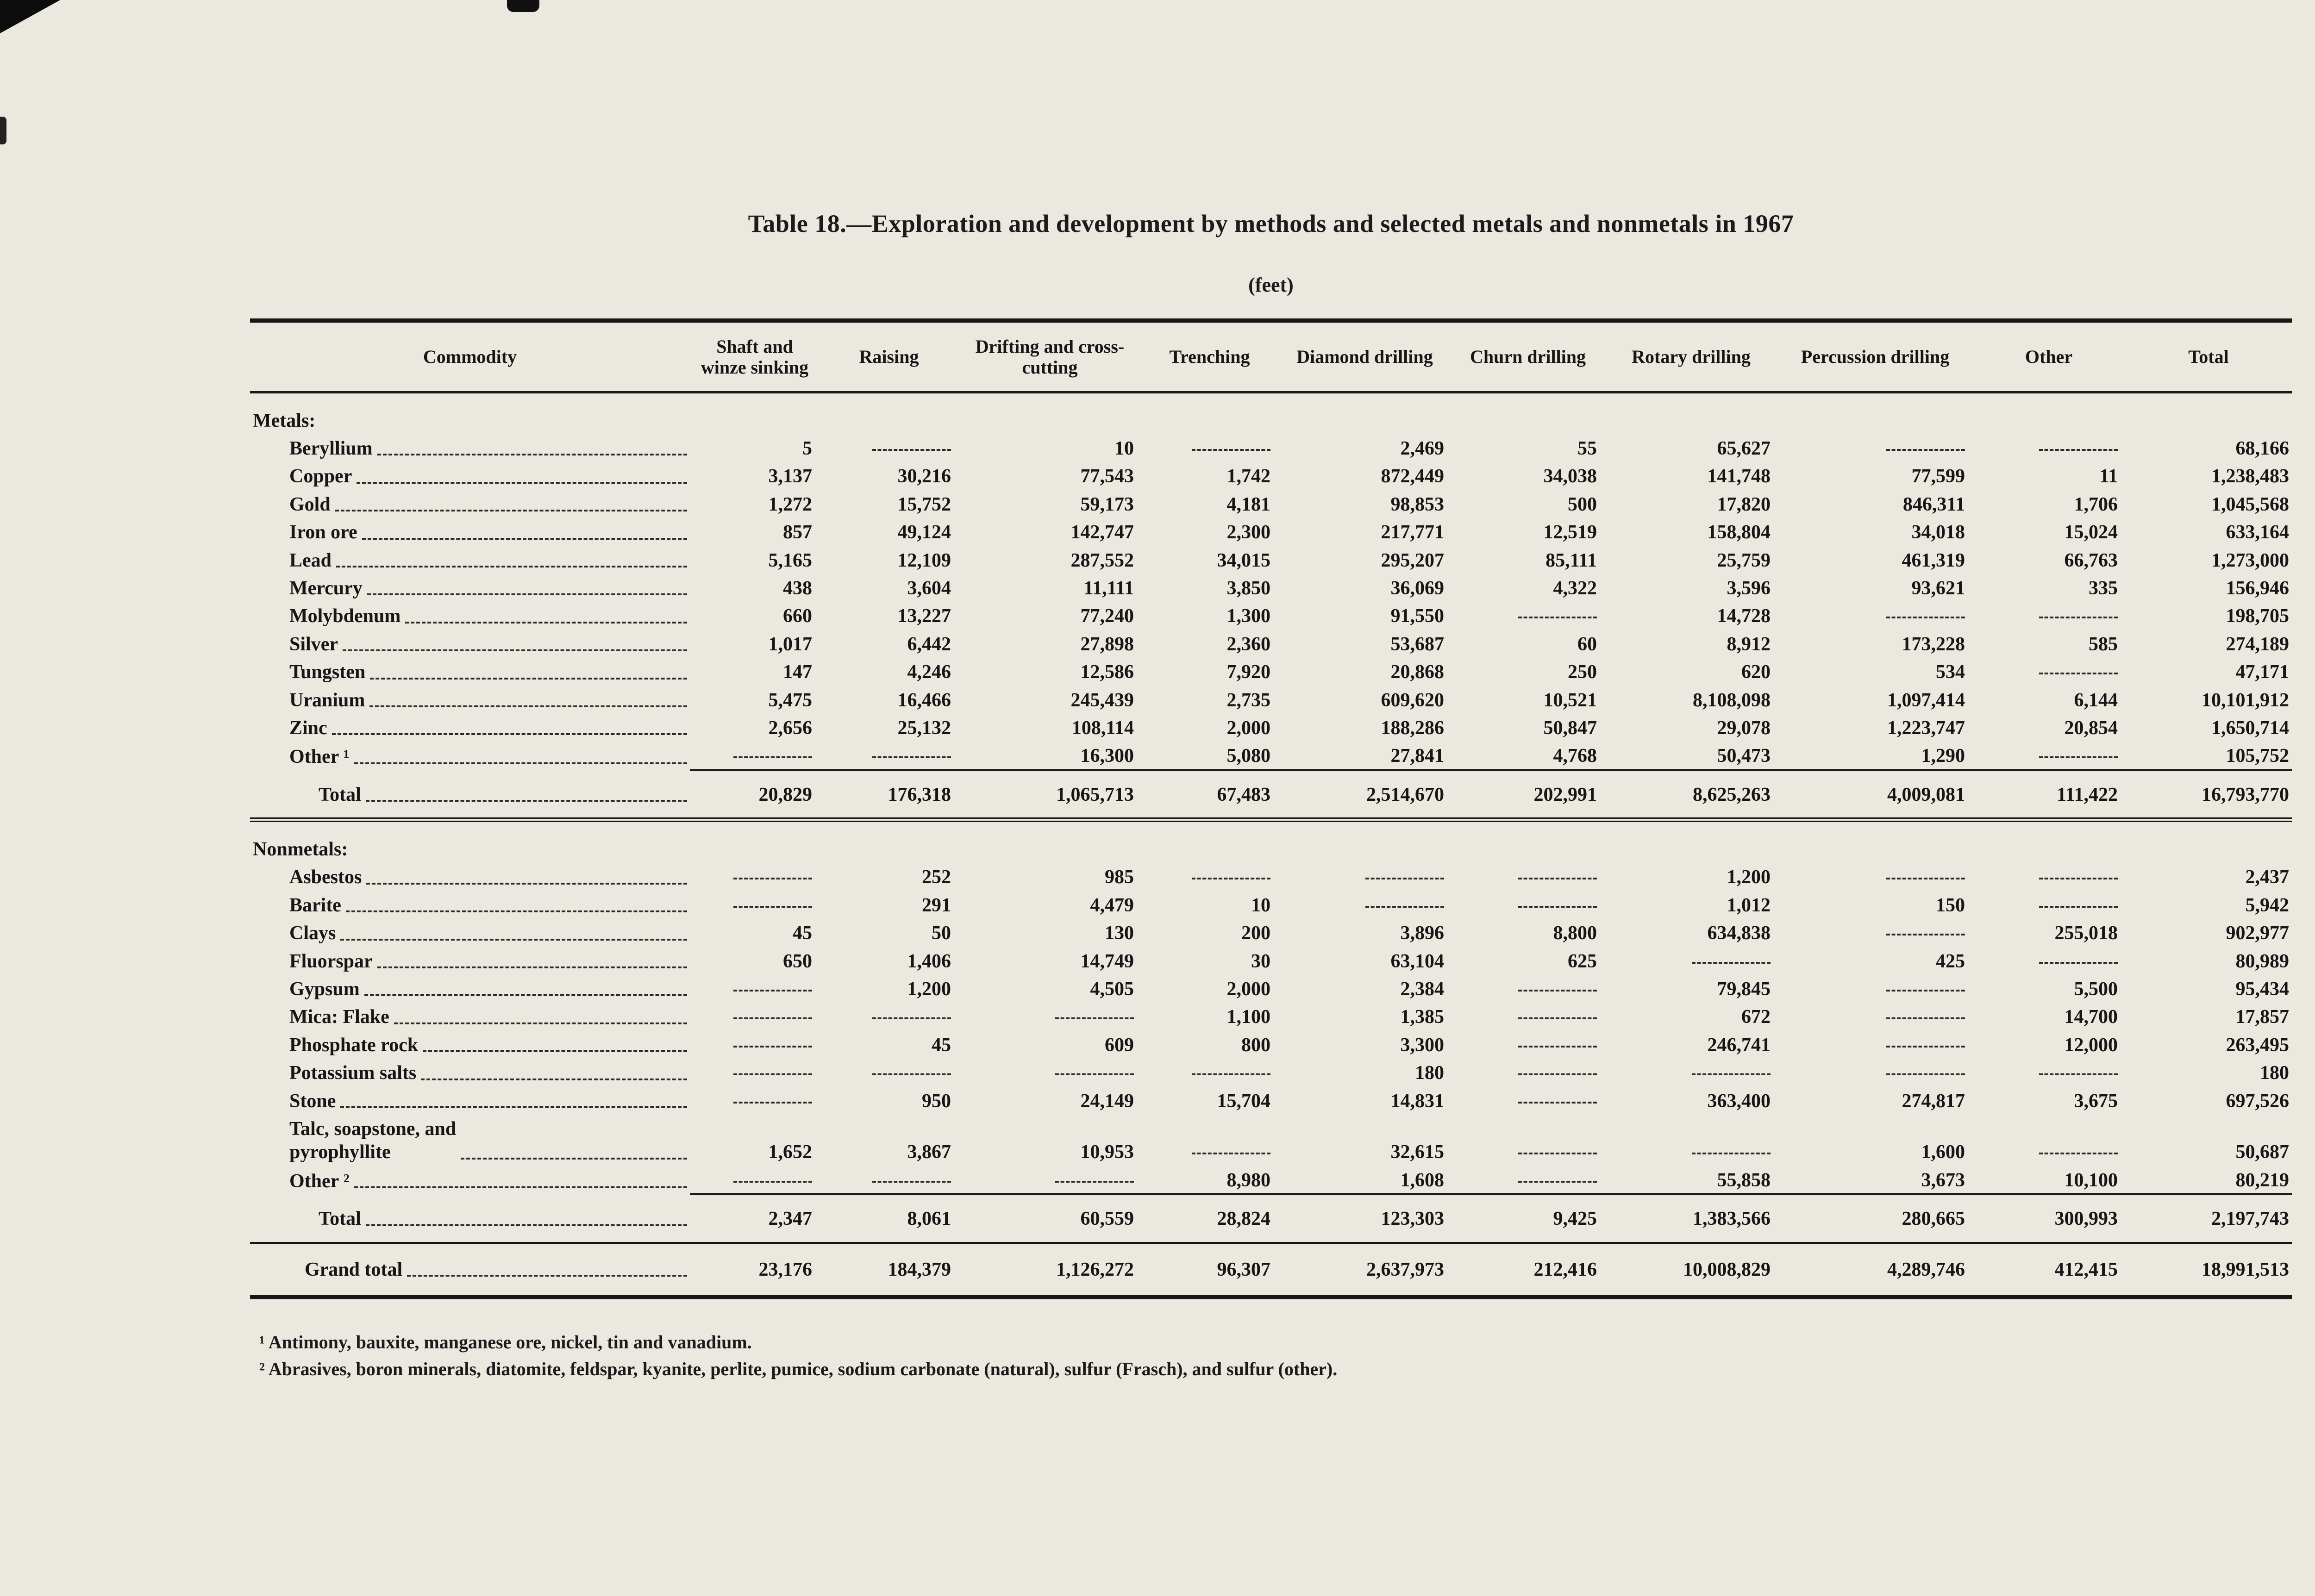  What do you see at coordinates (2091, 1180) in the screenshot?
I see `value-cell: 10,100` at bounding box center [2091, 1180].